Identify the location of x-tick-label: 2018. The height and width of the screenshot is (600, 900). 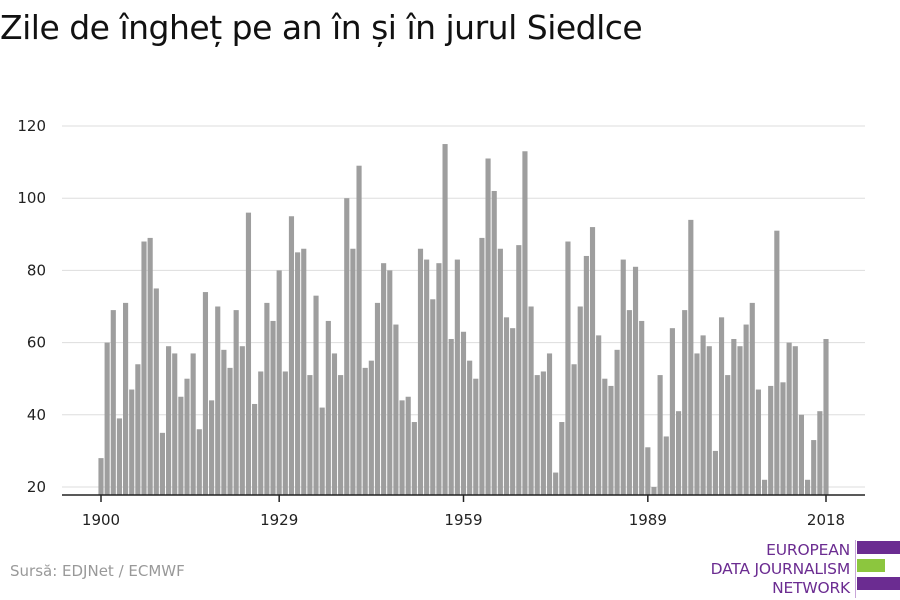
(826, 520).